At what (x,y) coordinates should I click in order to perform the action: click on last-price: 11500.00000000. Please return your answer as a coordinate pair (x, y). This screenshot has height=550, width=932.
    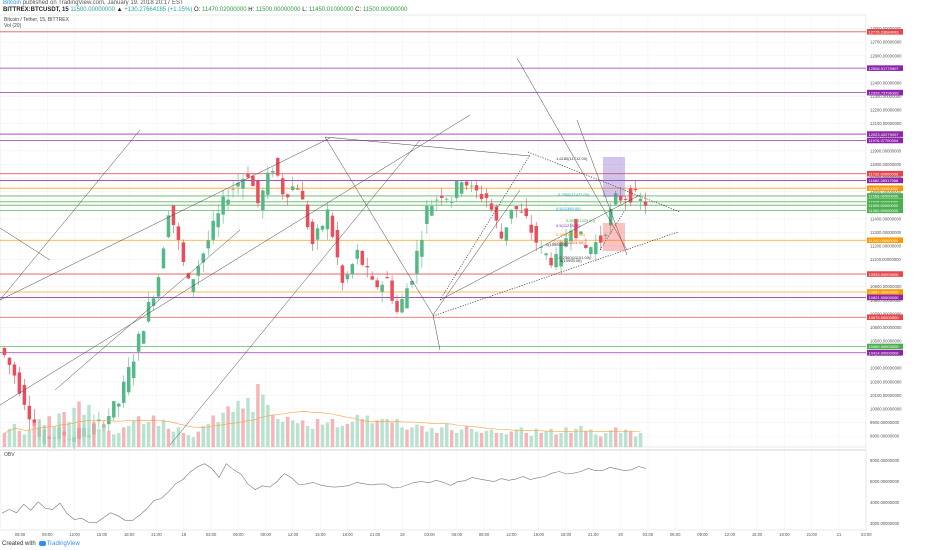
    Looking at the image, I should click on (92, 10).